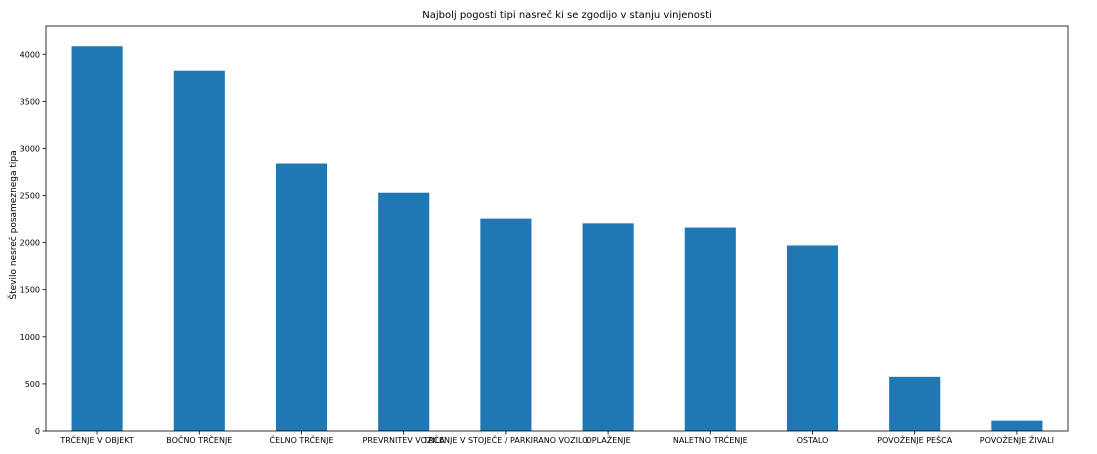  I want to click on x-tick-label-3: PREVRNITEV VOZILA, so click(404, 440).